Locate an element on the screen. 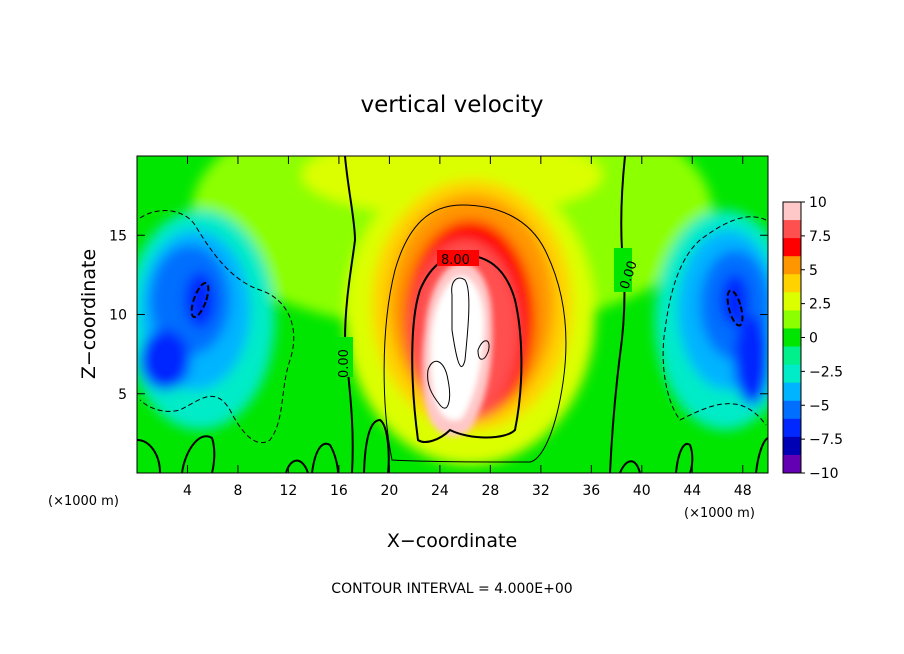  colorbar-tick-label: −10 is located at coordinates (824, 474).